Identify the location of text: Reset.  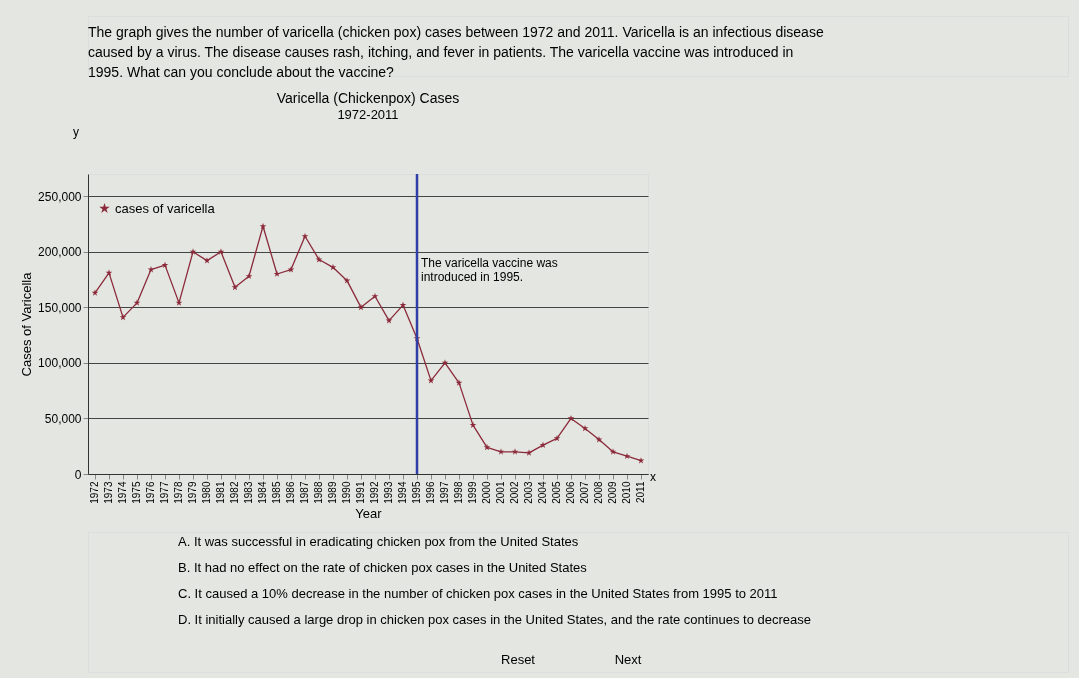
(518, 659).